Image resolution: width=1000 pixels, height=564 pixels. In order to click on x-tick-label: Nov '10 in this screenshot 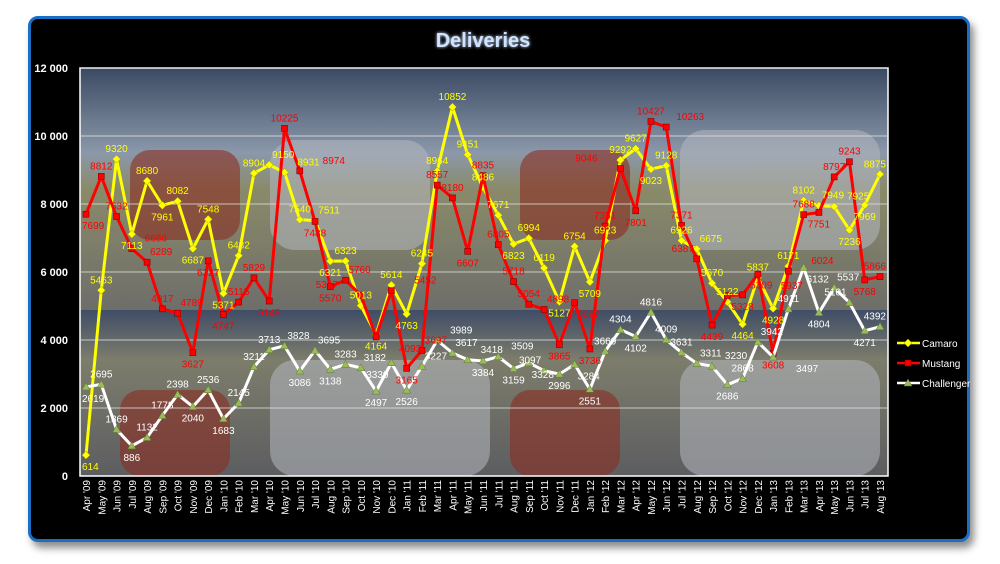, I will do `click(377, 497)`.